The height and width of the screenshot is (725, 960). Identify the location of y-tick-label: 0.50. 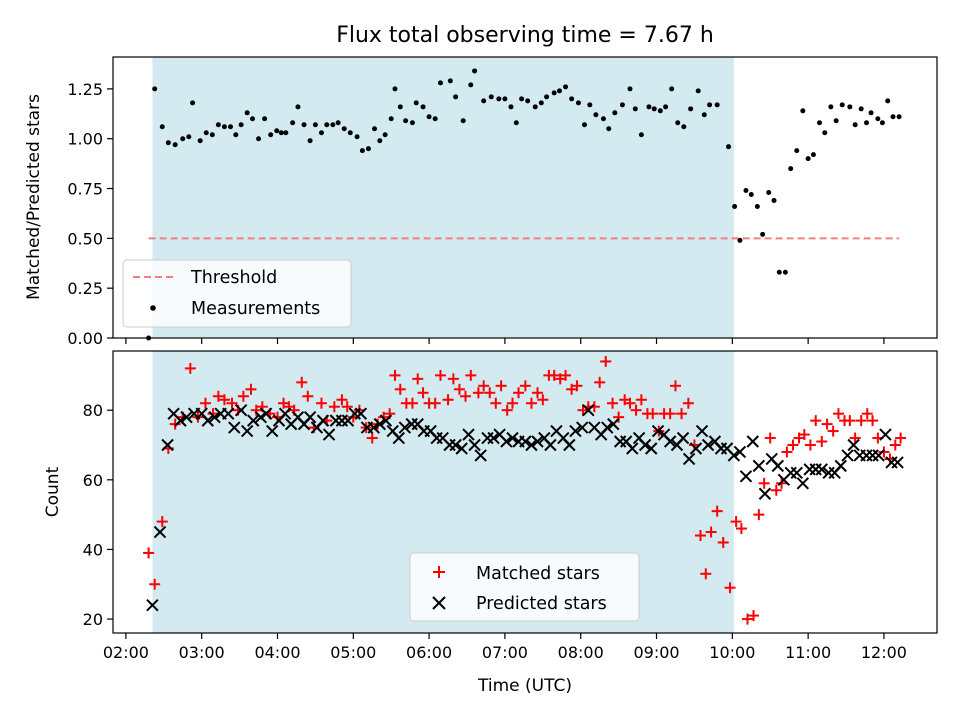
(85, 238).